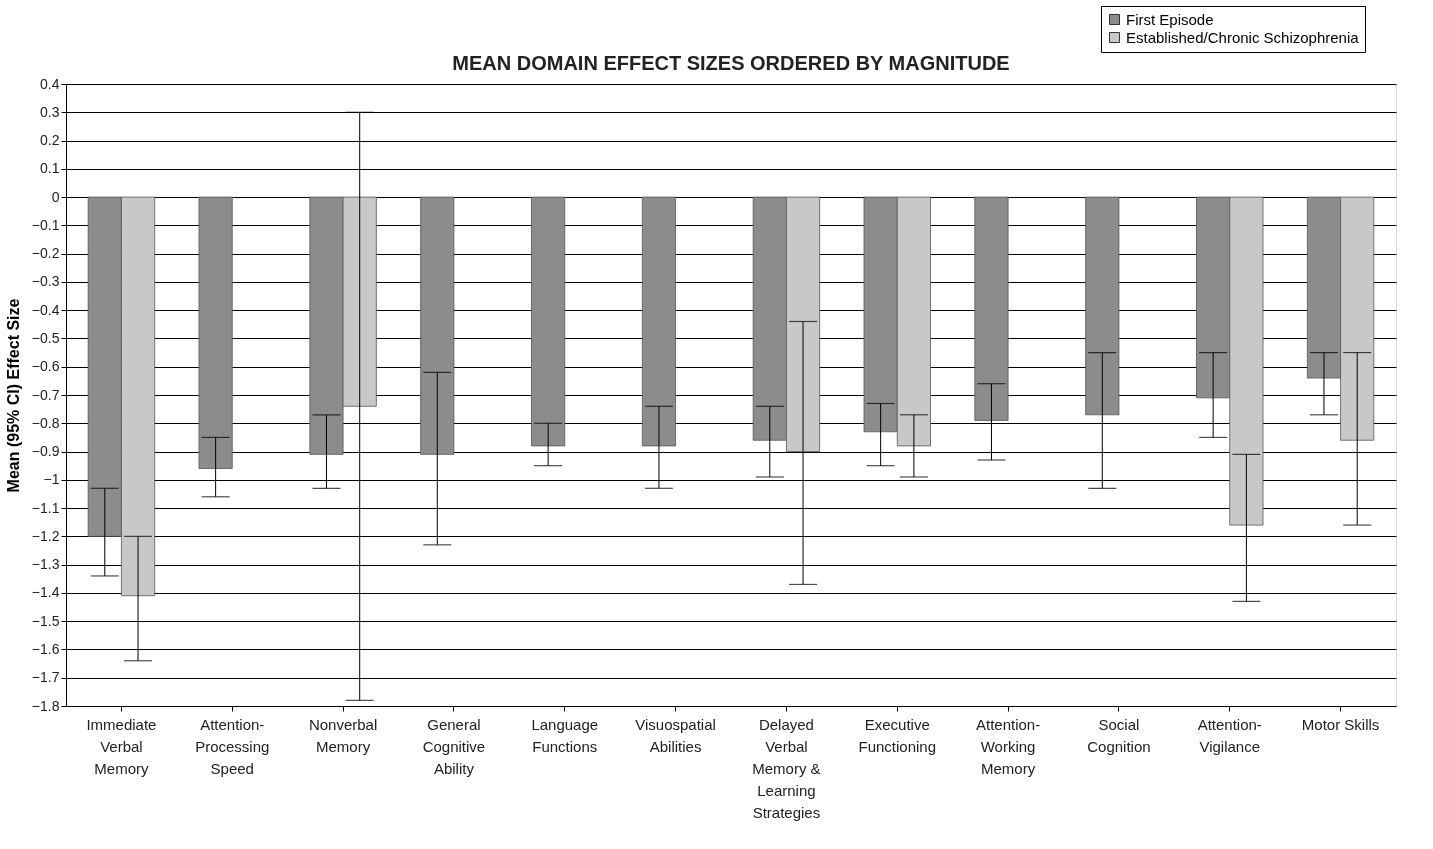 The height and width of the screenshot is (849, 1433). I want to click on x-tick-label: Attention-Vigilance, so click(1229, 735).